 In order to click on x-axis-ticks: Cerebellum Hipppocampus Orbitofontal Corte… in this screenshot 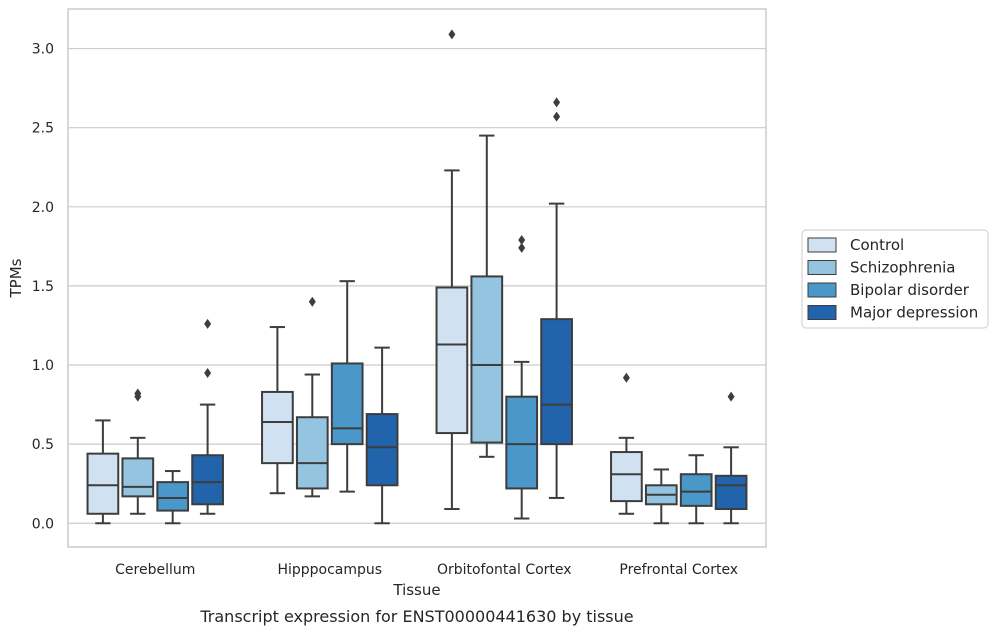, I will do `click(426, 570)`.